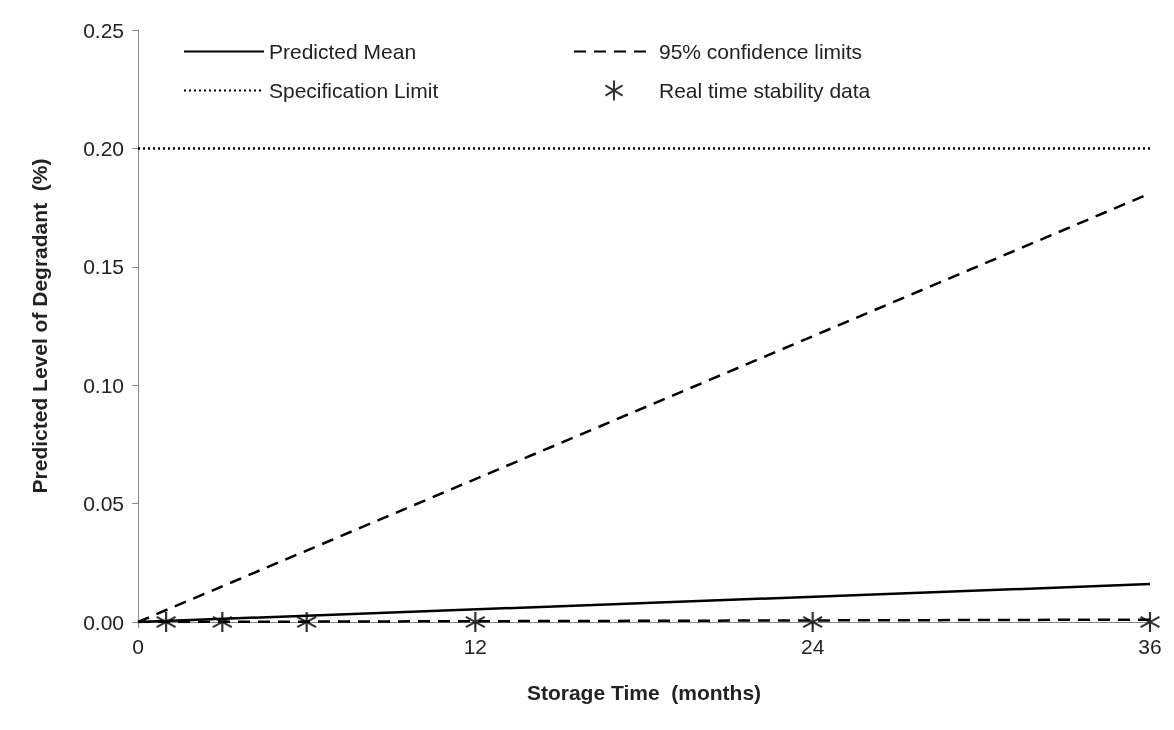 The height and width of the screenshot is (730, 1174). I want to click on x-tick-label: 24, so click(812, 646).